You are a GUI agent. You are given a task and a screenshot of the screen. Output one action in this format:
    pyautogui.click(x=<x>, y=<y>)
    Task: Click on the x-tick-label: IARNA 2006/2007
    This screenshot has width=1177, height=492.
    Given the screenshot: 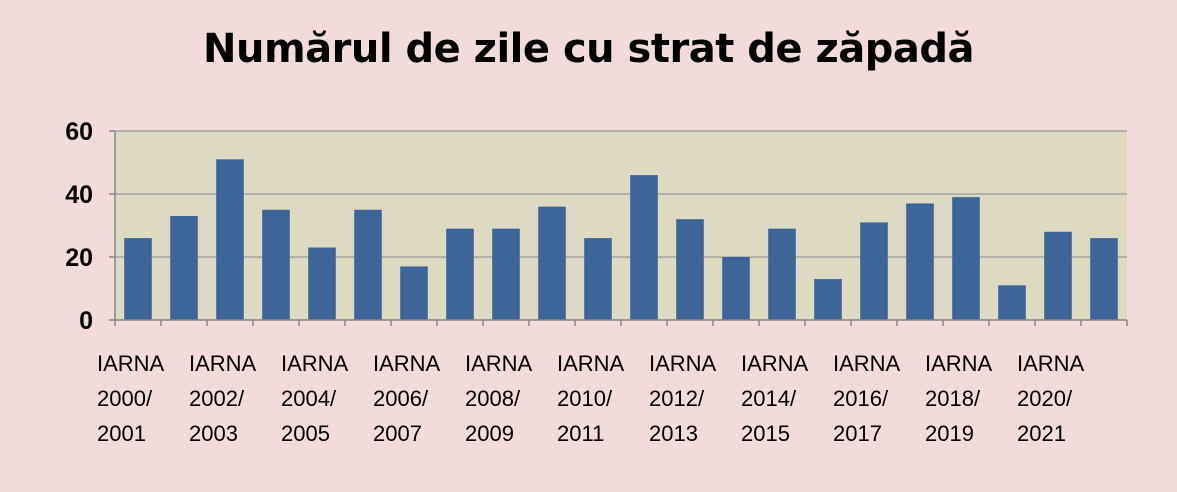 What is the action you would take?
    pyautogui.click(x=406, y=398)
    